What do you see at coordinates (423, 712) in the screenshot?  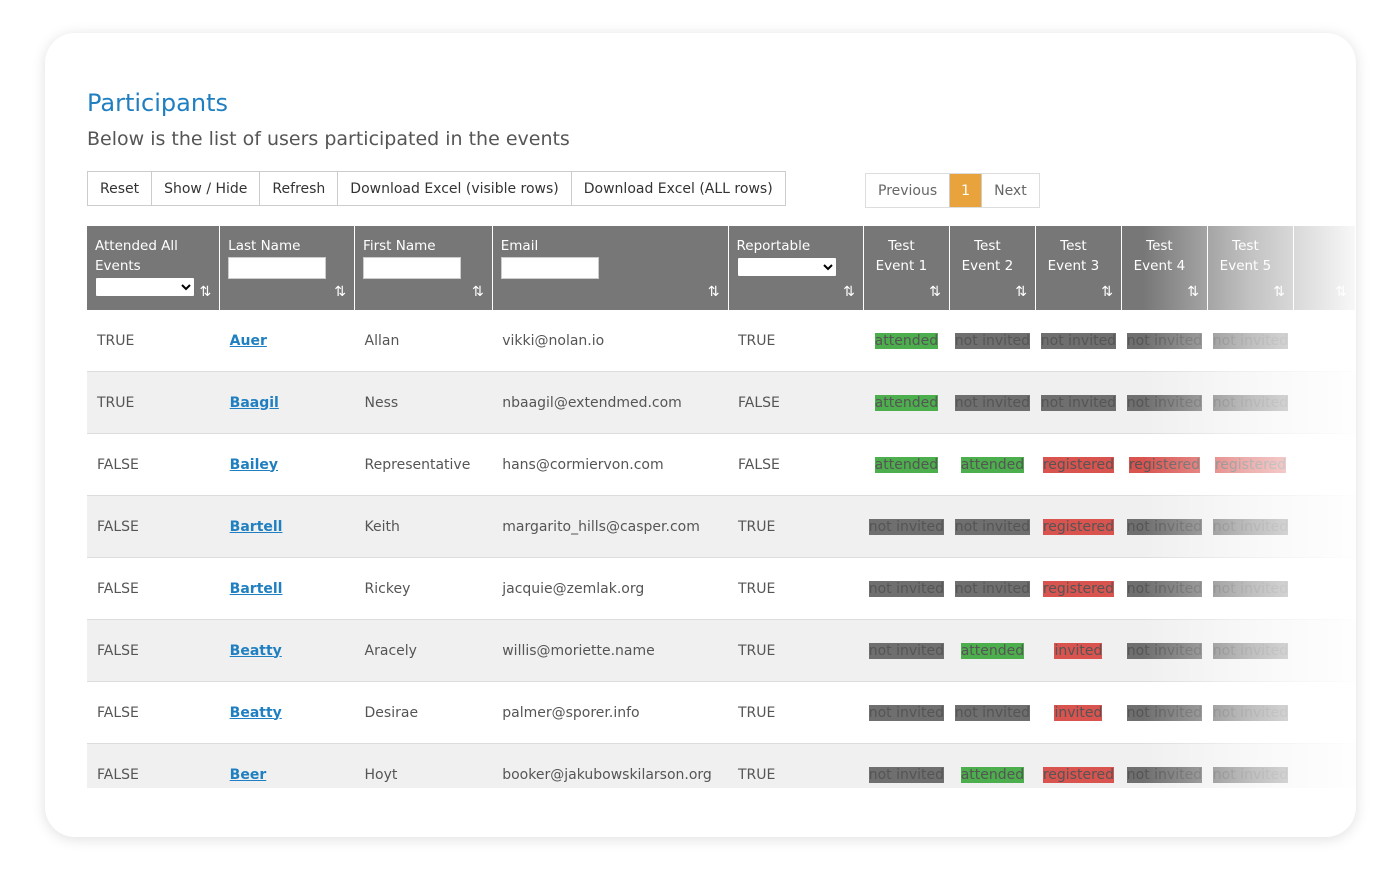 I see `table-cell: Desirae` at bounding box center [423, 712].